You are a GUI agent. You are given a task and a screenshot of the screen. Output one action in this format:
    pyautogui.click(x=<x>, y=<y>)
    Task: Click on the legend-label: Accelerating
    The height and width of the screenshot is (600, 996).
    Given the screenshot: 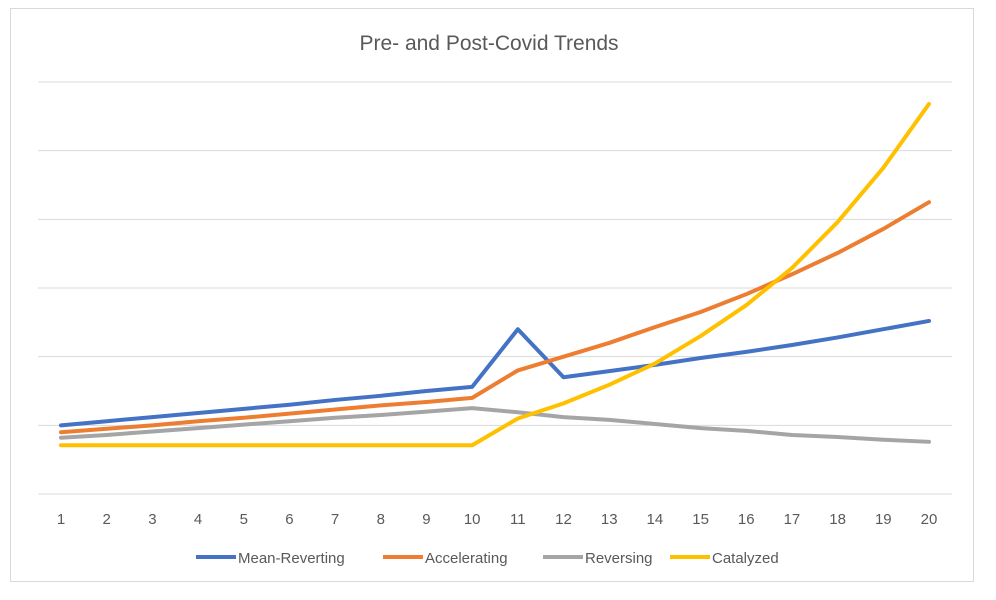 What is the action you would take?
    pyautogui.click(x=466, y=558)
    